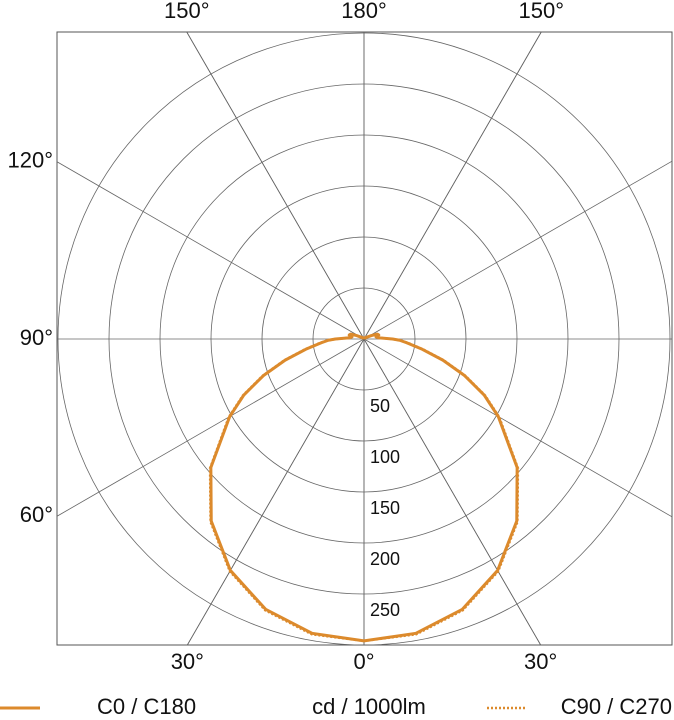 The image size is (674, 720). What do you see at coordinates (364, 11) in the screenshot?
I see `angle-label: 180°` at bounding box center [364, 11].